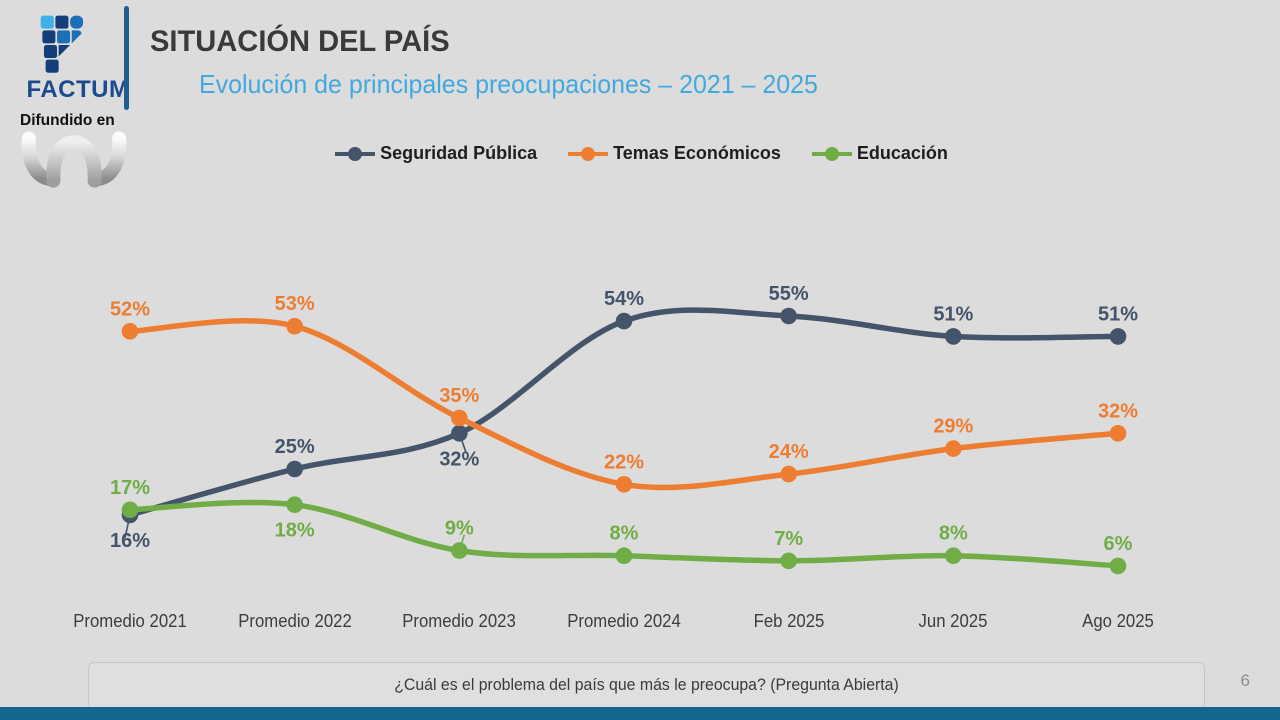 The image size is (1280, 720). What do you see at coordinates (953, 314) in the screenshot?
I see `data-label-seguridad-publica-5: 51%` at bounding box center [953, 314].